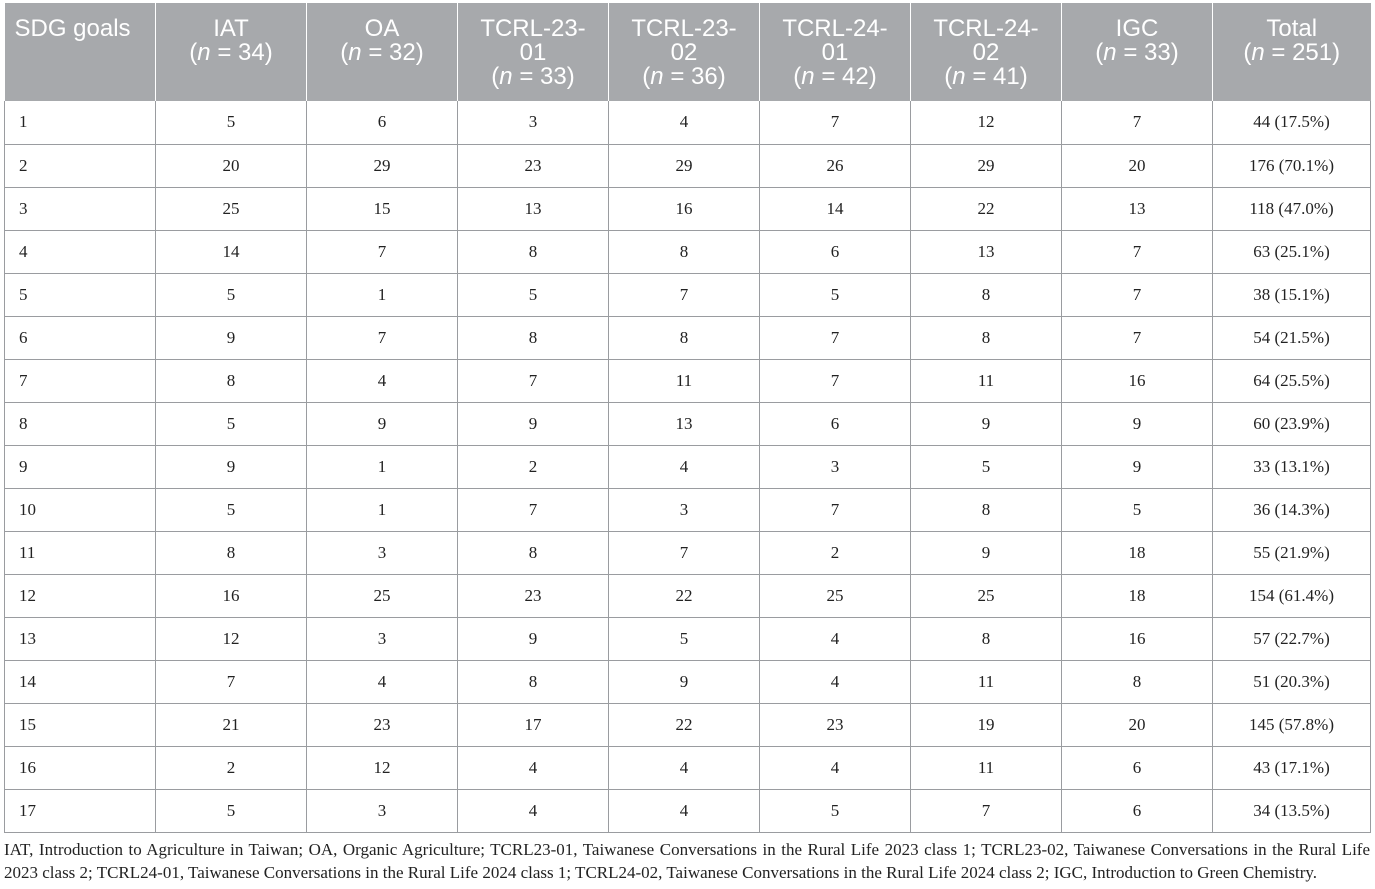  Describe the element at coordinates (80, 295) in the screenshot. I see `sdg-goal-number: 5` at that location.